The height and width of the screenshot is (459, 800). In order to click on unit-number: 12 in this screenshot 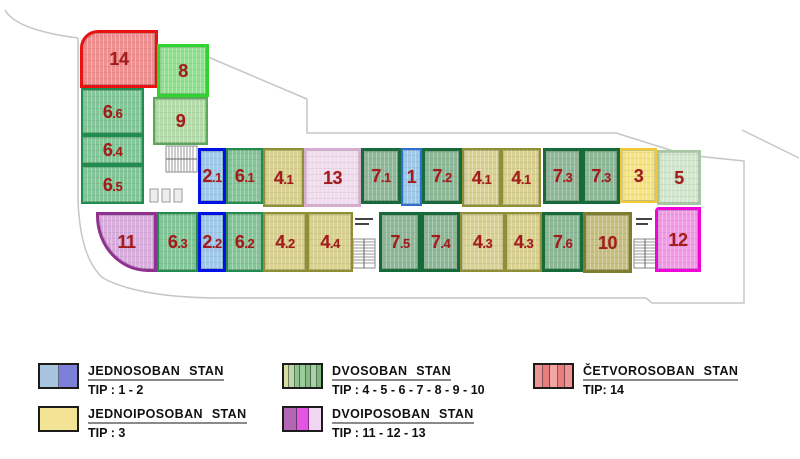, I will do `click(678, 239)`.